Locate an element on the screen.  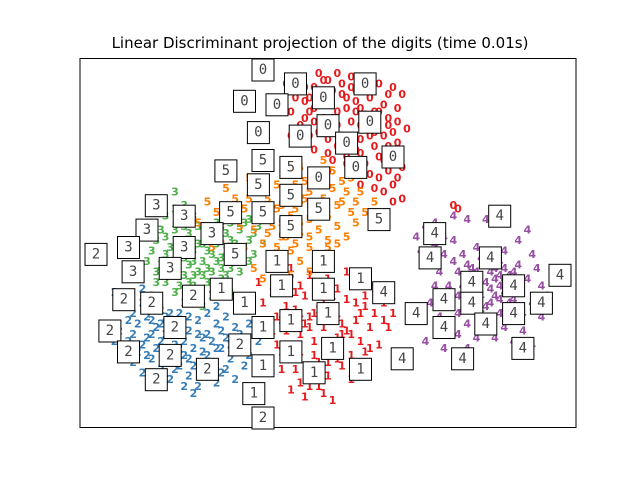
thumbnail-digit-glyph: 4 is located at coordinates (444, 328).